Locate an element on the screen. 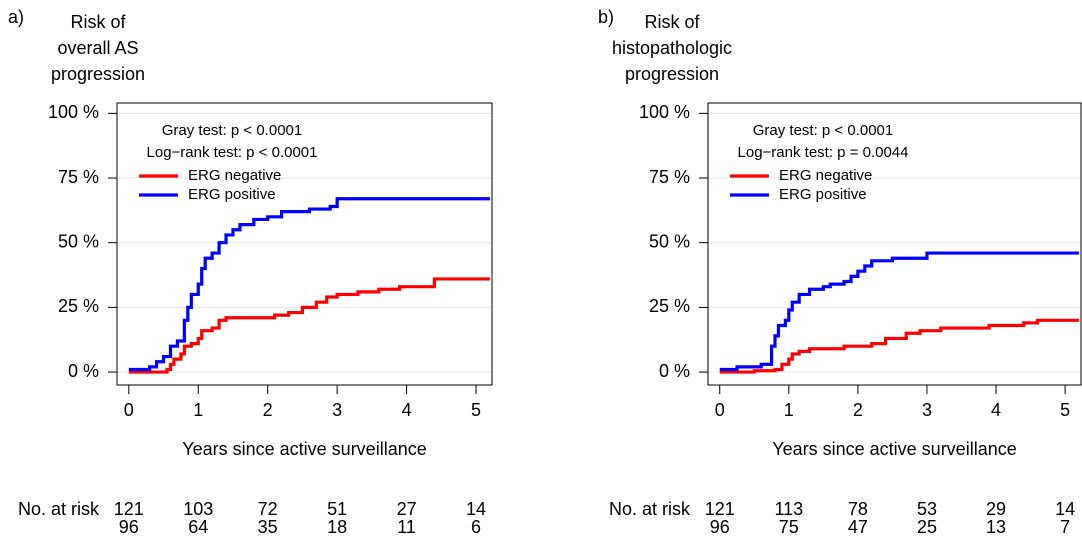  risk-count: 35 is located at coordinates (268, 527).